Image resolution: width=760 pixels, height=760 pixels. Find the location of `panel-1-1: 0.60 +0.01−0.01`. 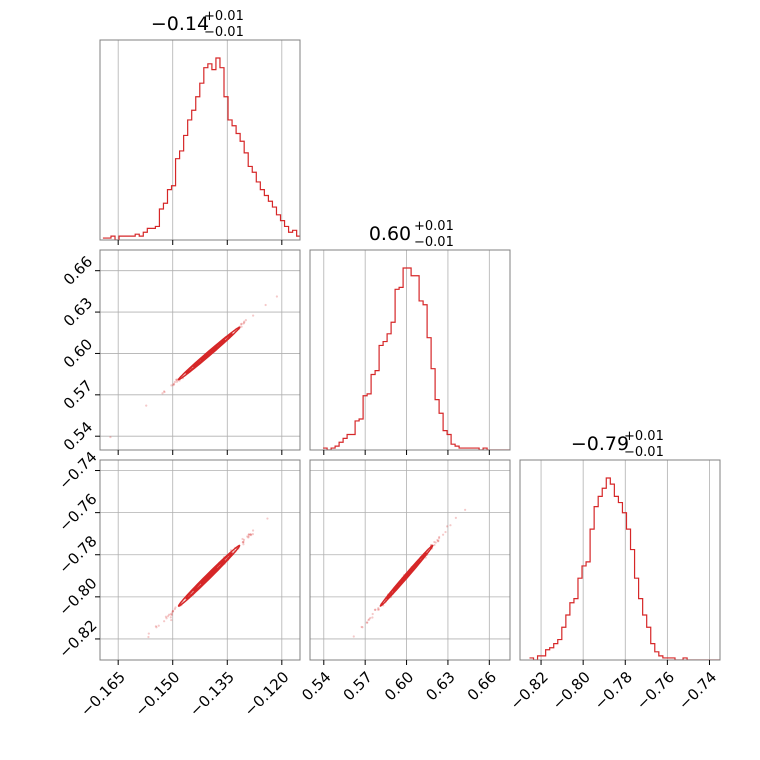

panel-1-1: 0.60 +0.01−0.01 is located at coordinates (410, 337).